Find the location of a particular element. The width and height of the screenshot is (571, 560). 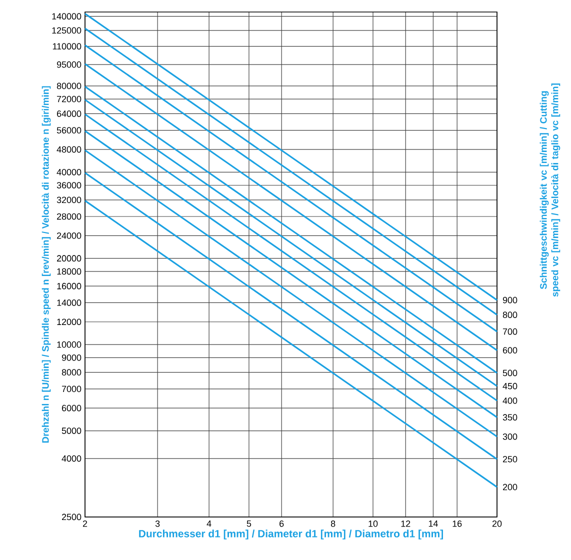

y-tick-label: 9000 is located at coordinates (72, 357).